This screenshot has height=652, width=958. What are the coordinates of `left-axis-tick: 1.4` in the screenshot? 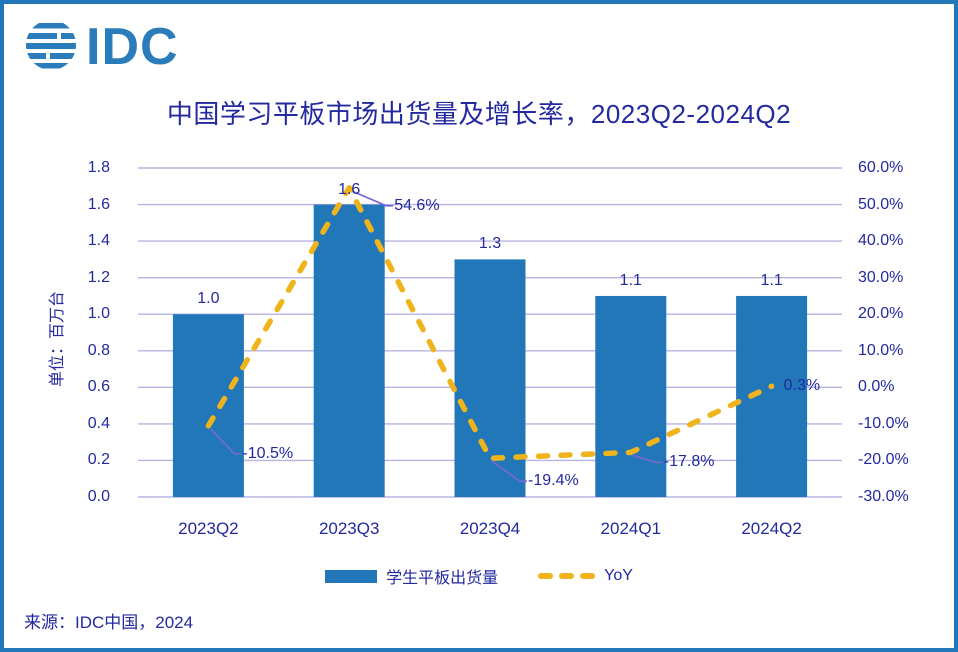 It's located at (98, 241).